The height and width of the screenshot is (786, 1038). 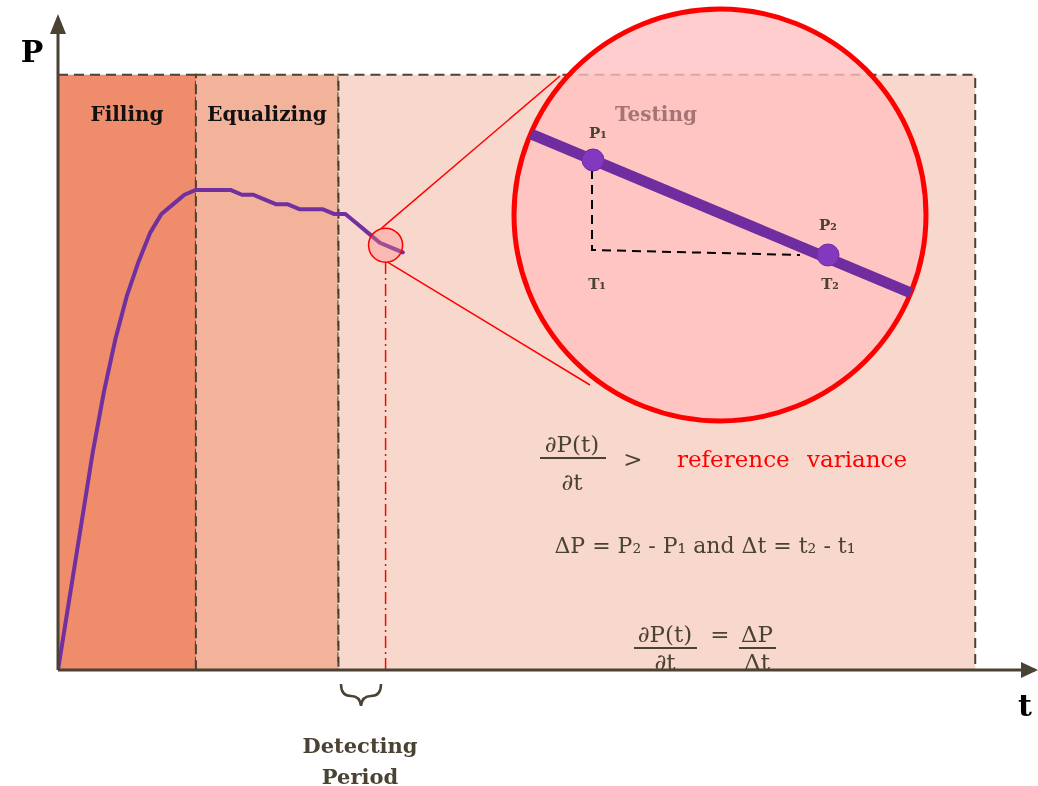 I want to click on annotation: P₂, so click(x=828, y=225).